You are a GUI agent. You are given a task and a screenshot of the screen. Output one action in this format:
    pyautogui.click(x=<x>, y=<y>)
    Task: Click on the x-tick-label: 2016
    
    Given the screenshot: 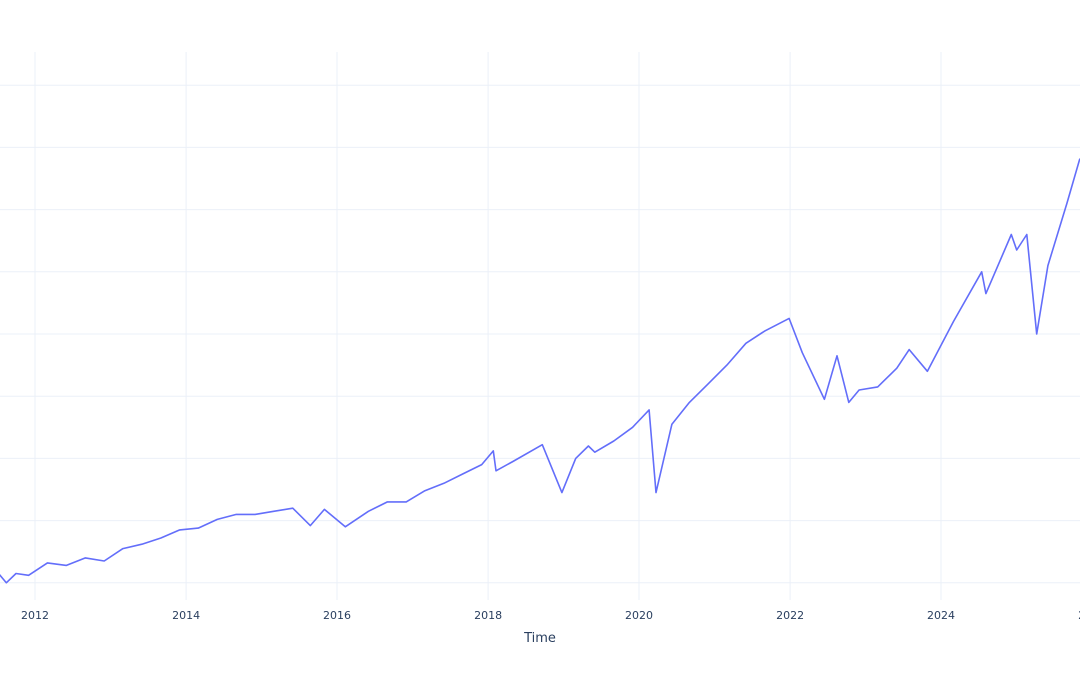 What is the action you would take?
    pyautogui.click(x=337, y=615)
    